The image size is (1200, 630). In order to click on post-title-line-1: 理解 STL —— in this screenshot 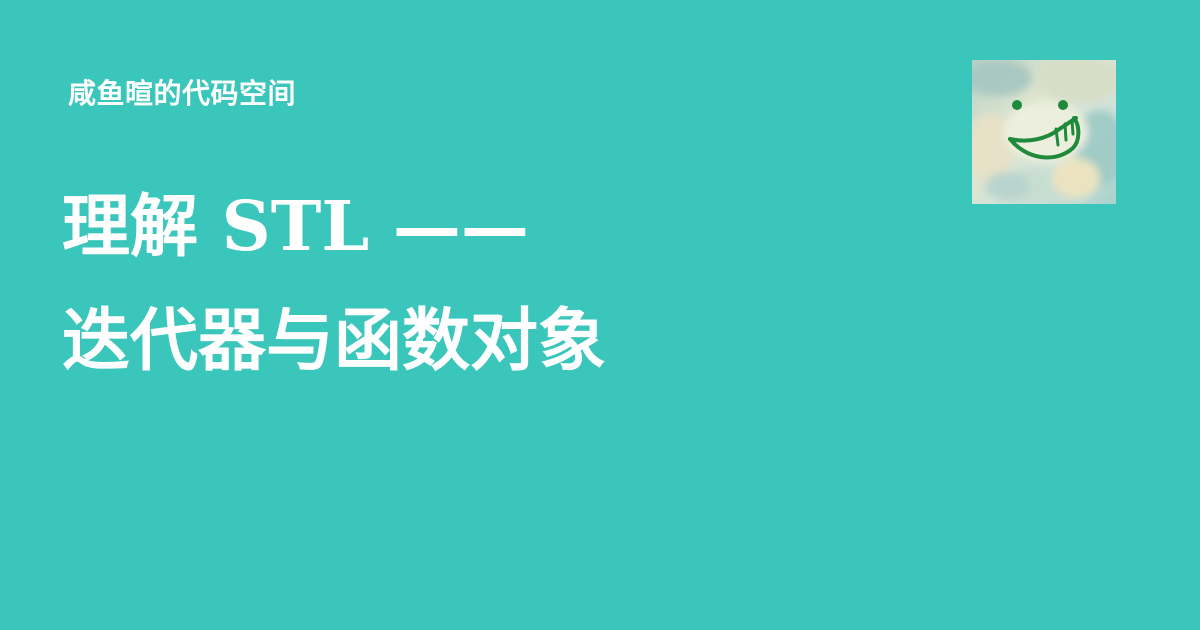, I will do `click(295, 227)`.